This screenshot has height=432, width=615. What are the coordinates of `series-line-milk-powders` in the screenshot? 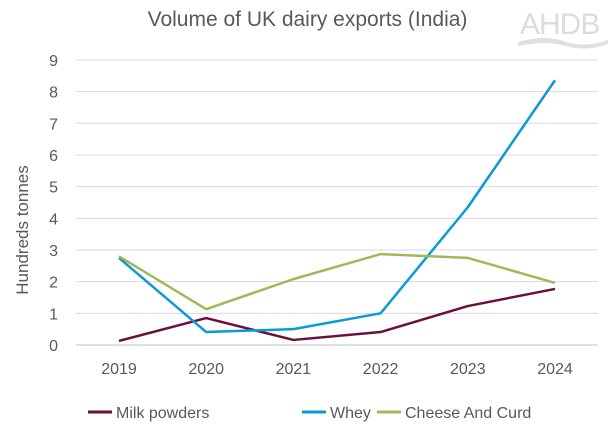 It's located at (337, 315).